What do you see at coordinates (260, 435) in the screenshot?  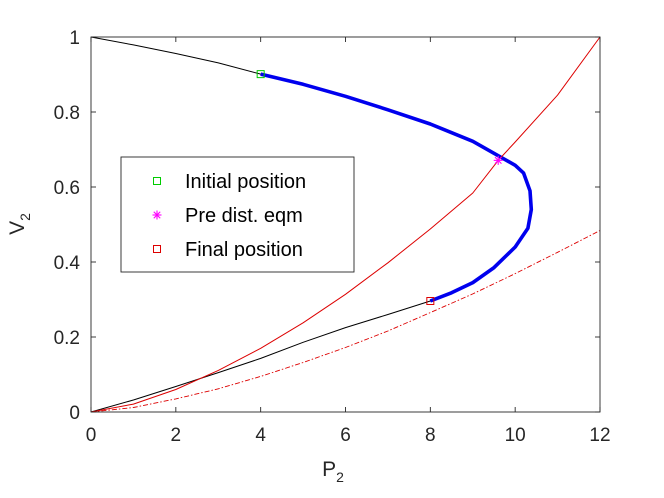 I see `x-tick-label: 4` at bounding box center [260, 435].